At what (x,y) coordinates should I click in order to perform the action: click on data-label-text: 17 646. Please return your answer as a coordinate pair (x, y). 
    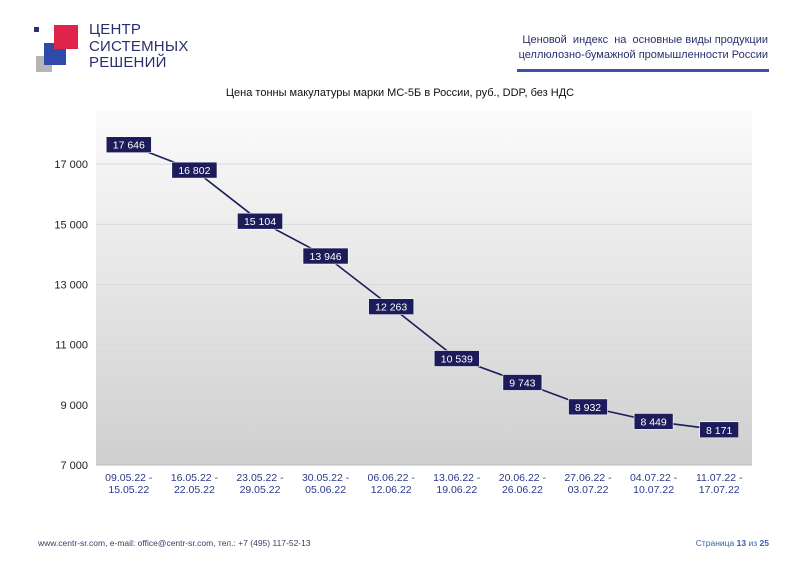
    Looking at the image, I should click on (129, 146).